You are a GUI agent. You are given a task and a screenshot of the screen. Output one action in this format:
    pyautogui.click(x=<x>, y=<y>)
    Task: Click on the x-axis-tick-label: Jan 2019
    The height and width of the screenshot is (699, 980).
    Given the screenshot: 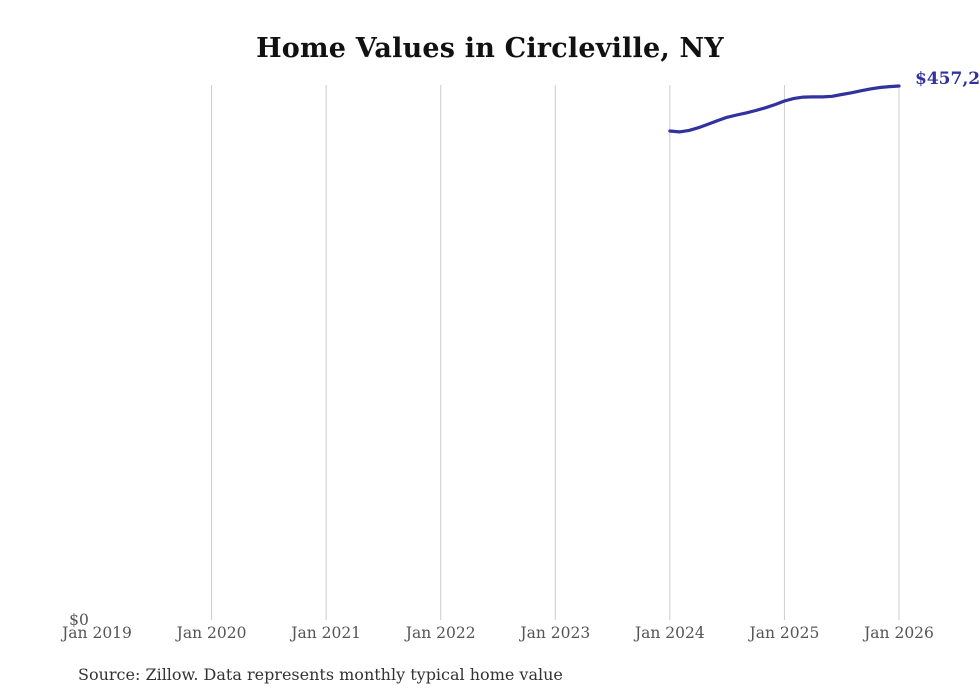 What is the action you would take?
    pyautogui.click(x=97, y=633)
    